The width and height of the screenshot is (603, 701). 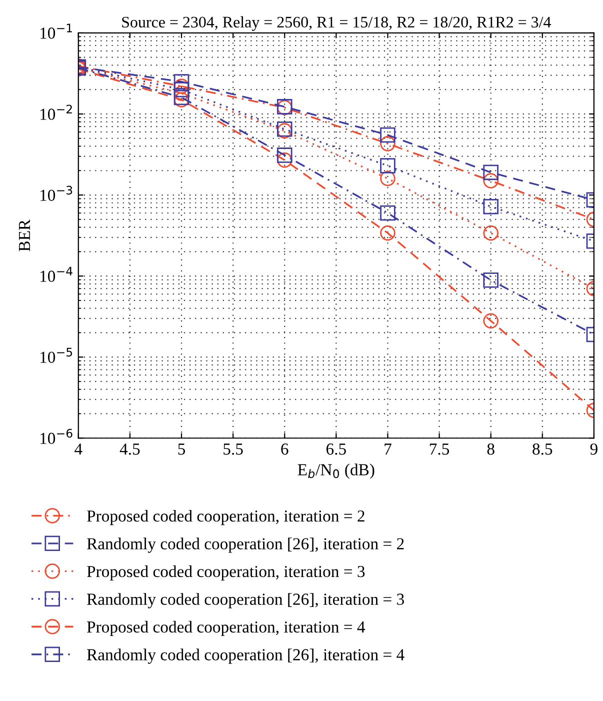 What do you see at coordinates (182, 449) in the screenshot?
I see `x-tick-label: 5` at bounding box center [182, 449].